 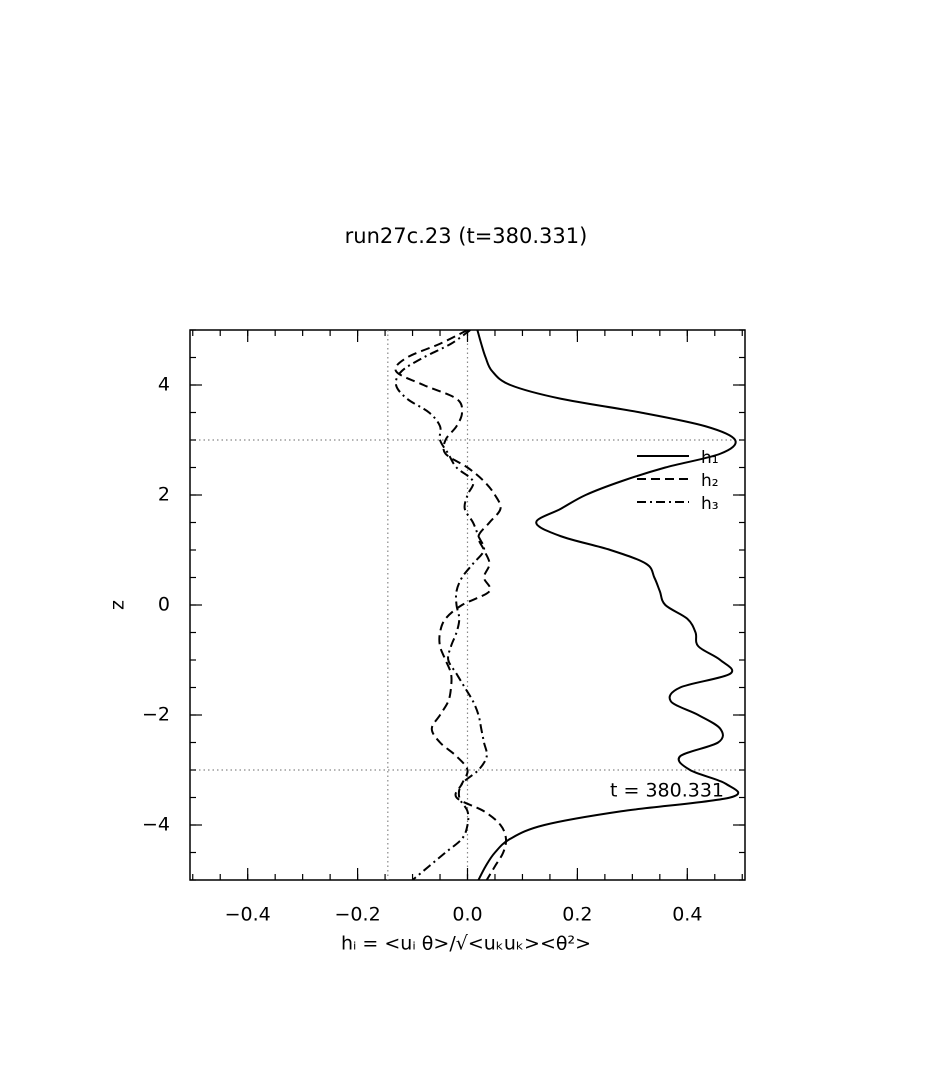 What do you see at coordinates (358, 915) in the screenshot?
I see `x-tick-label: −0.2` at bounding box center [358, 915].